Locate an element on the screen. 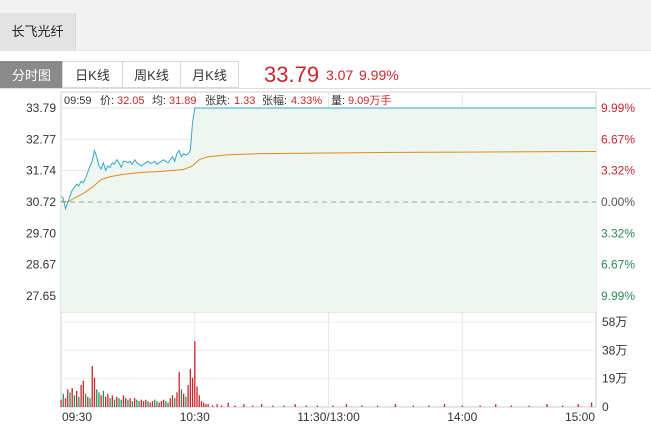 The image size is (651, 430). price-tick-label: 33.79 is located at coordinates (41, 108).